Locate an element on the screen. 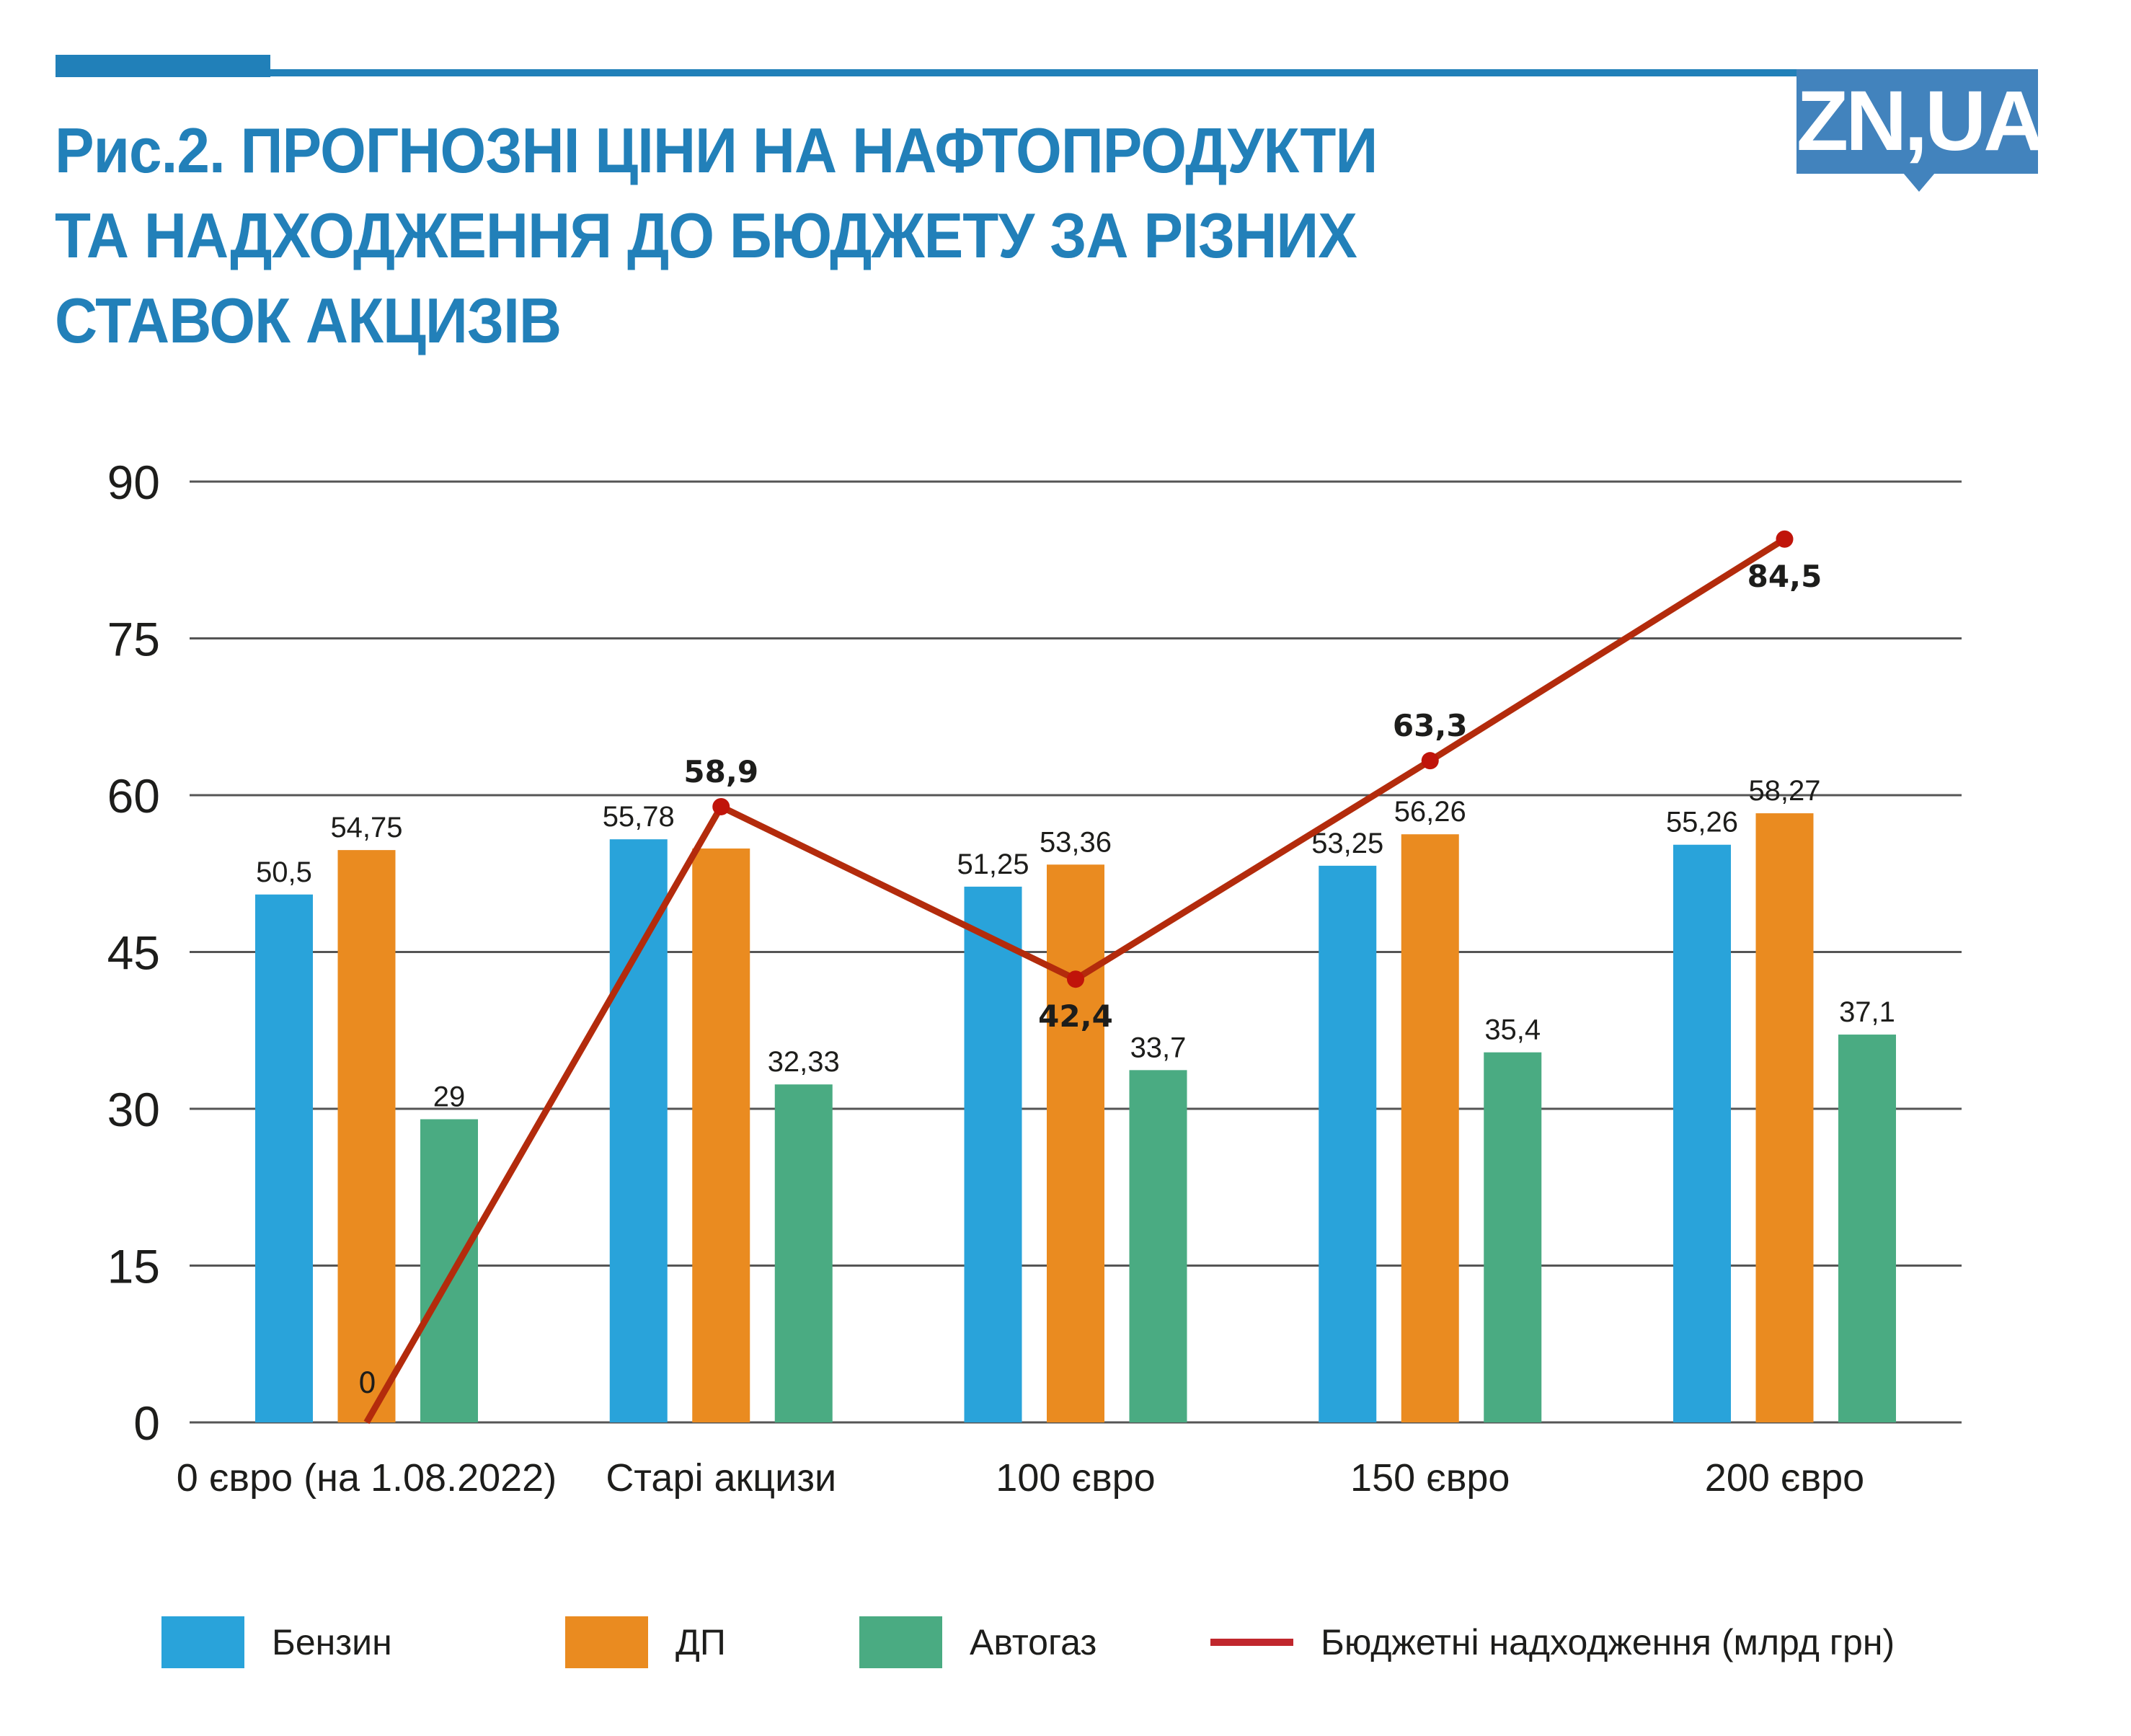 The width and height of the screenshot is (2131, 1736). y-tick-label: 60 is located at coordinates (133, 796).